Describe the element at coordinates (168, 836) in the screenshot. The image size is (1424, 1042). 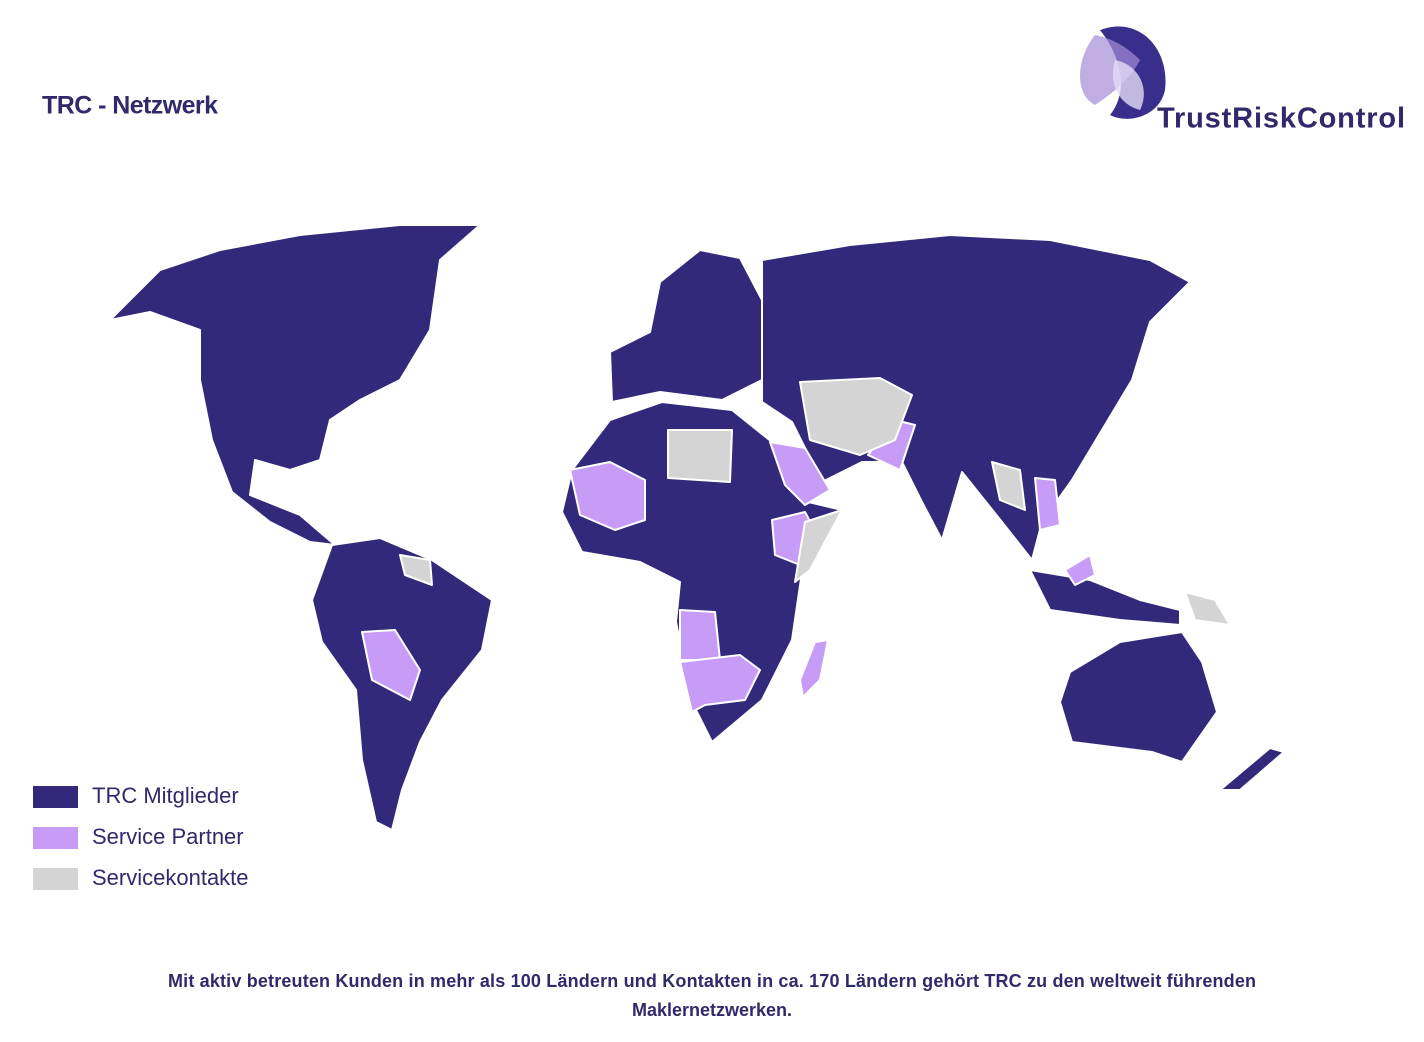
I see `legend-label: Service Partner` at that location.